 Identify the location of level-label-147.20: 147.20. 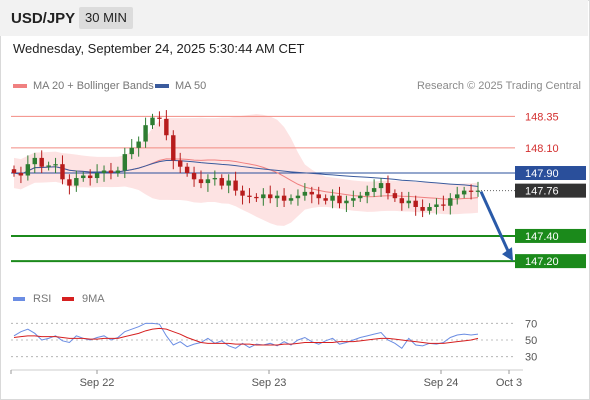
(542, 262).